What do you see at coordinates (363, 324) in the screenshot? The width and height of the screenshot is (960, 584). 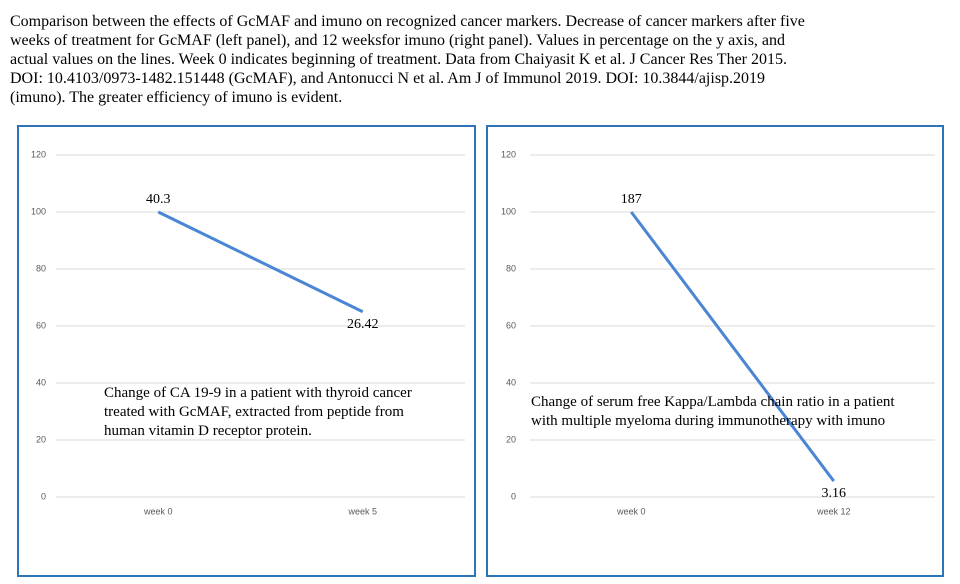 I see `point-label: 26.42` at bounding box center [363, 324].